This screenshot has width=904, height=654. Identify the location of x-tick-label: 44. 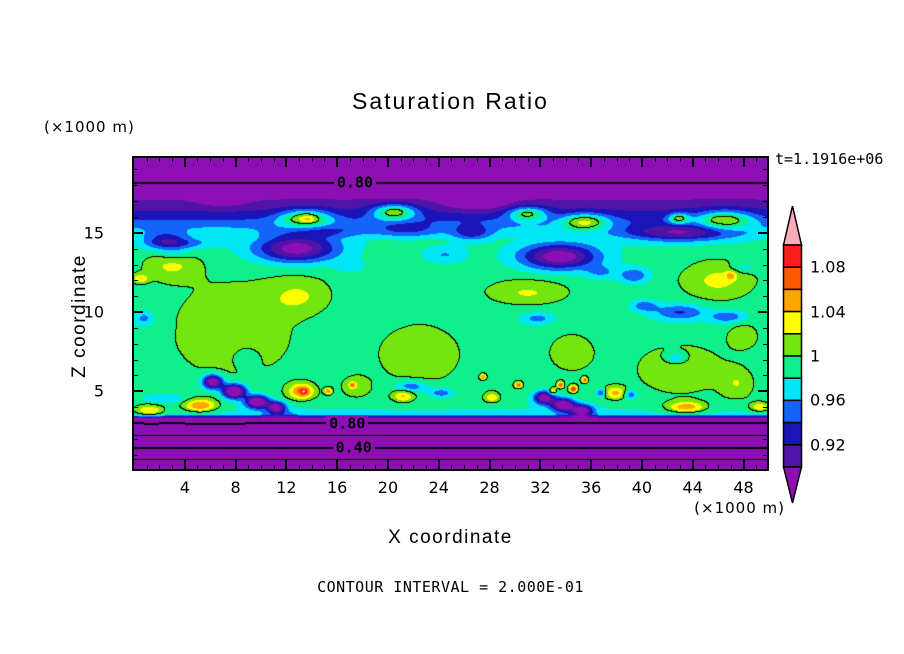
(692, 487).